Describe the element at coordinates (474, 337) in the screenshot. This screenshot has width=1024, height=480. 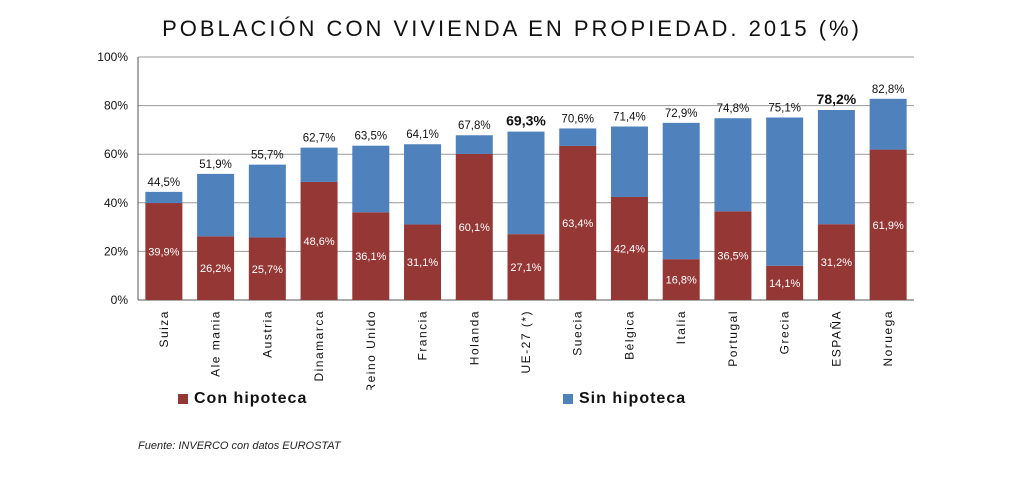
I see `category-label: Holanda` at that location.